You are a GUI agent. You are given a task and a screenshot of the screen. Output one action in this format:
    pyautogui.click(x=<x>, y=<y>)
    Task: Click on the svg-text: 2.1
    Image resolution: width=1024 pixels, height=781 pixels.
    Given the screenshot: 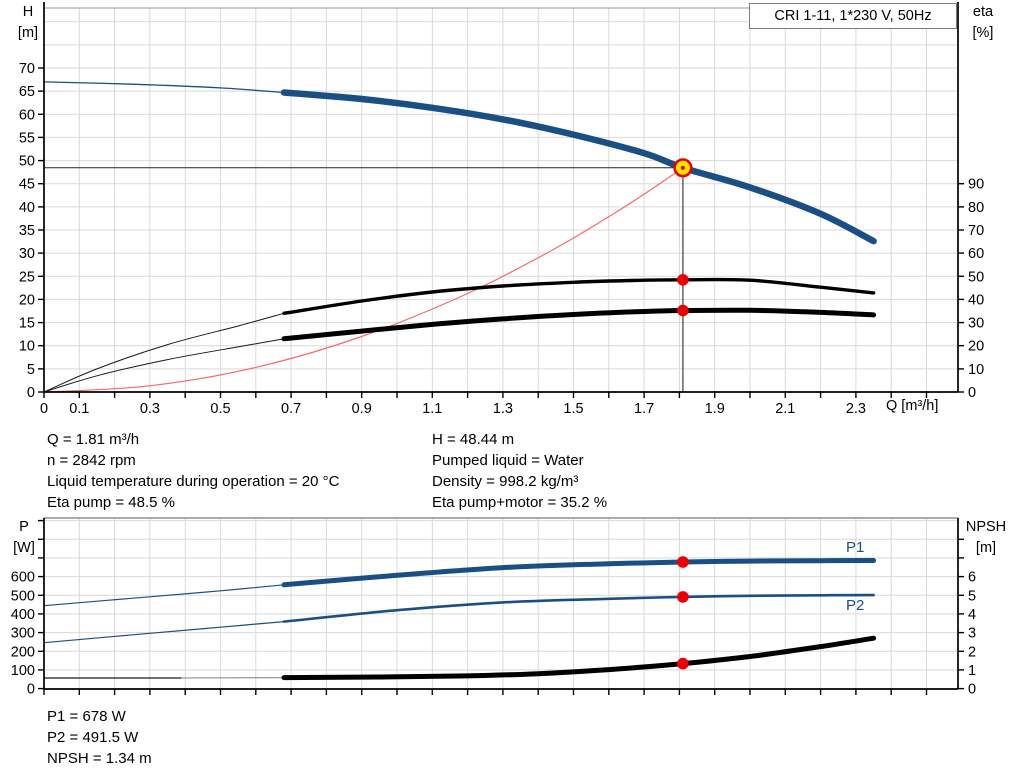 What is the action you would take?
    pyautogui.click(x=785, y=409)
    